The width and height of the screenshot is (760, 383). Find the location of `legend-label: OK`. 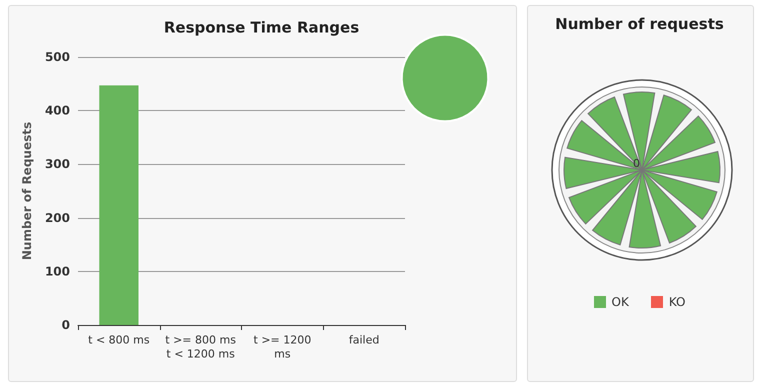

legend-label: OK is located at coordinates (620, 302).